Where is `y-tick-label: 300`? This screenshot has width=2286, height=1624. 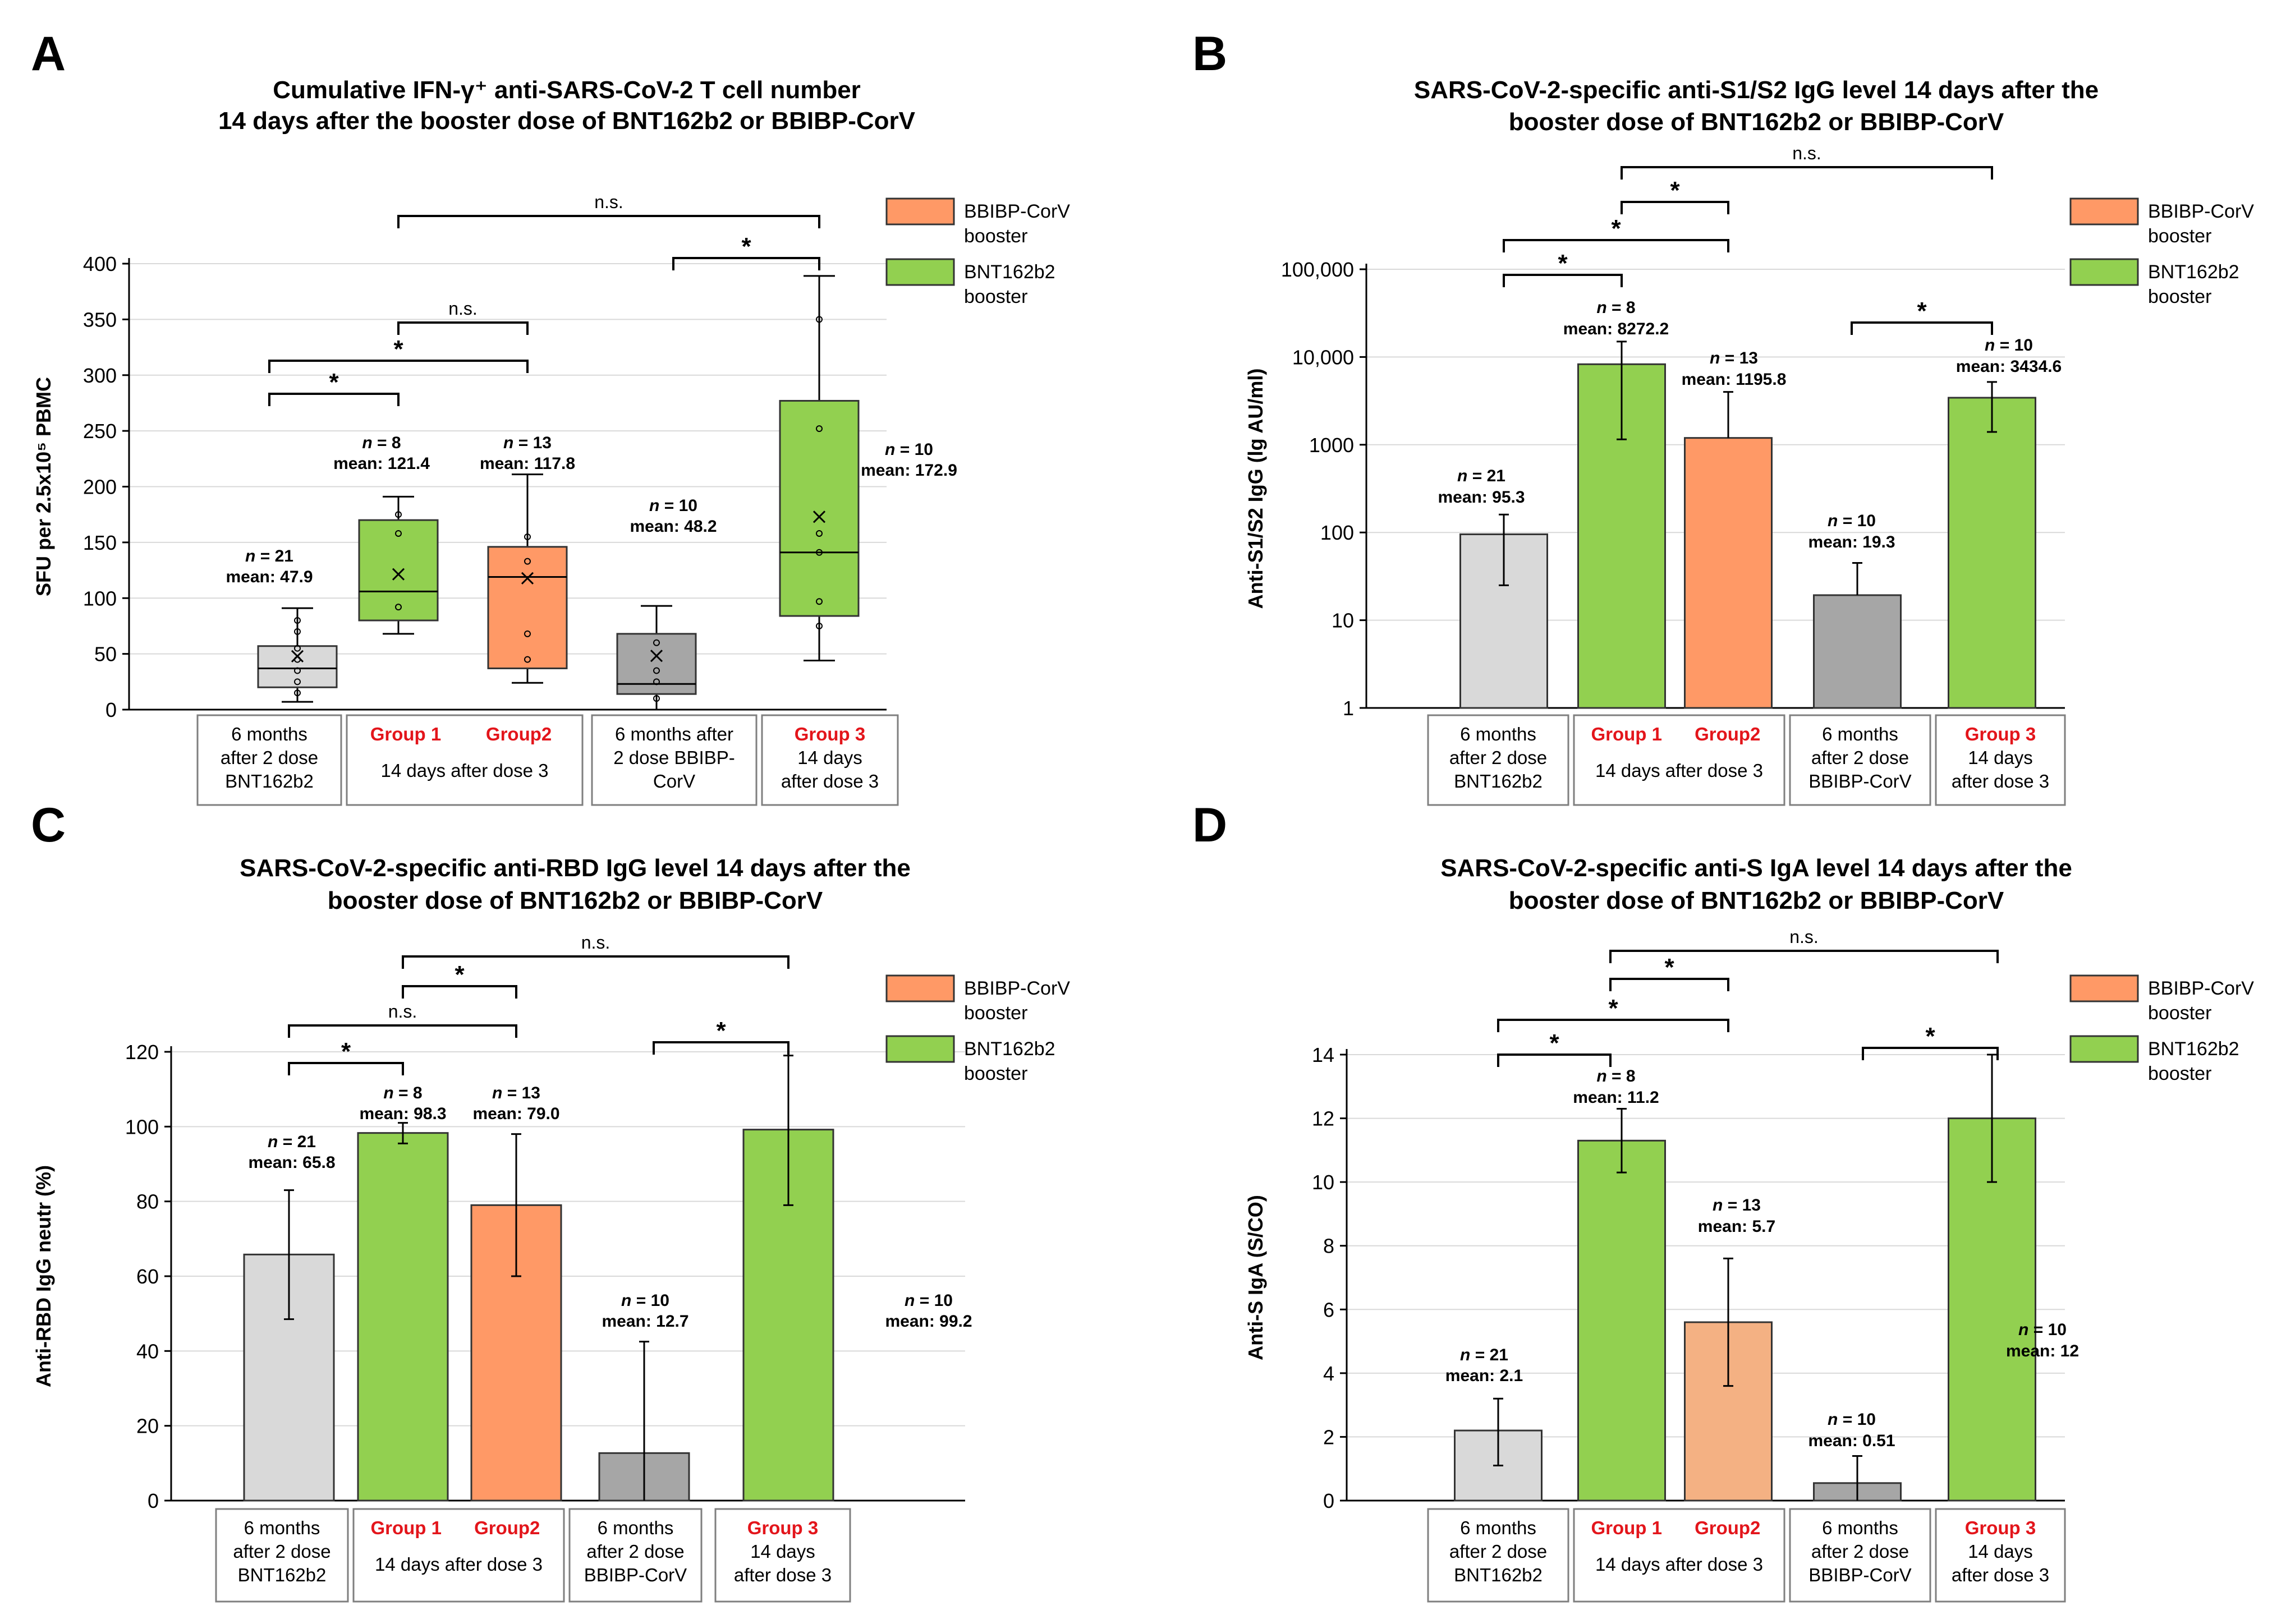
y-tick-label: 300 is located at coordinates (100, 376).